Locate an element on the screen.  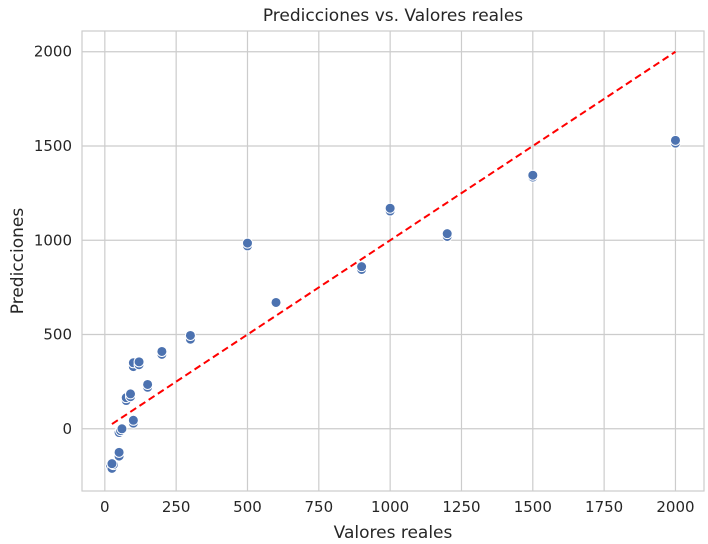
y-tick-label: 1500 is located at coordinates (53, 146).